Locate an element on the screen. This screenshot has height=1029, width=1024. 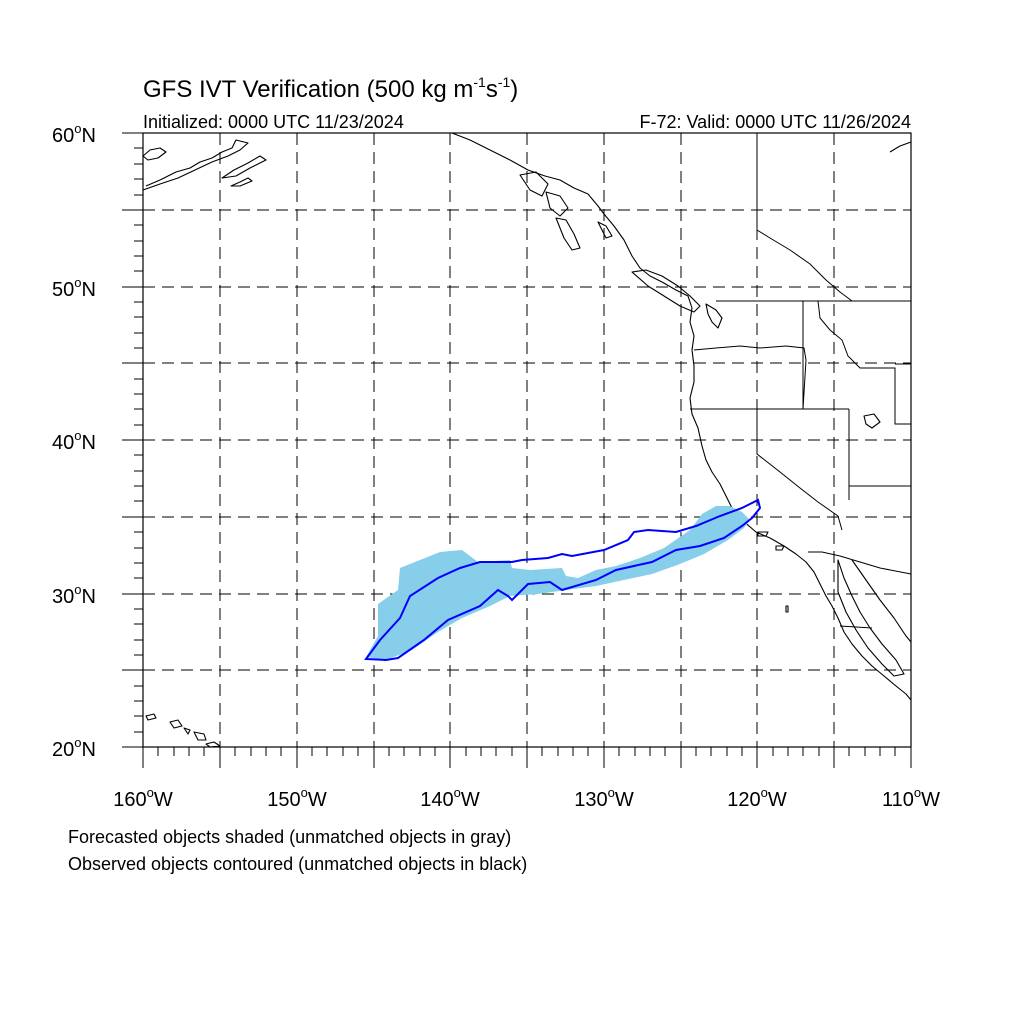
initialized-time: Initialized: 0000 UTC 11/23/2024 is located at coordinates (273, 122).